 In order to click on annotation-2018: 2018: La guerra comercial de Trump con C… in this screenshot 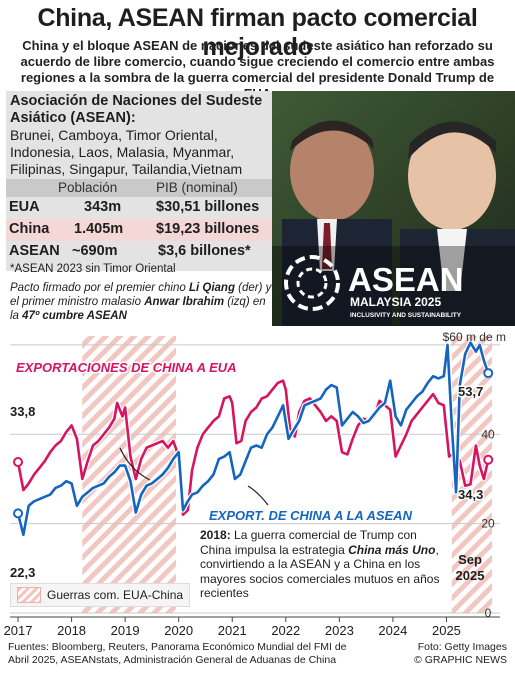, I will do `click(320, 564)`.